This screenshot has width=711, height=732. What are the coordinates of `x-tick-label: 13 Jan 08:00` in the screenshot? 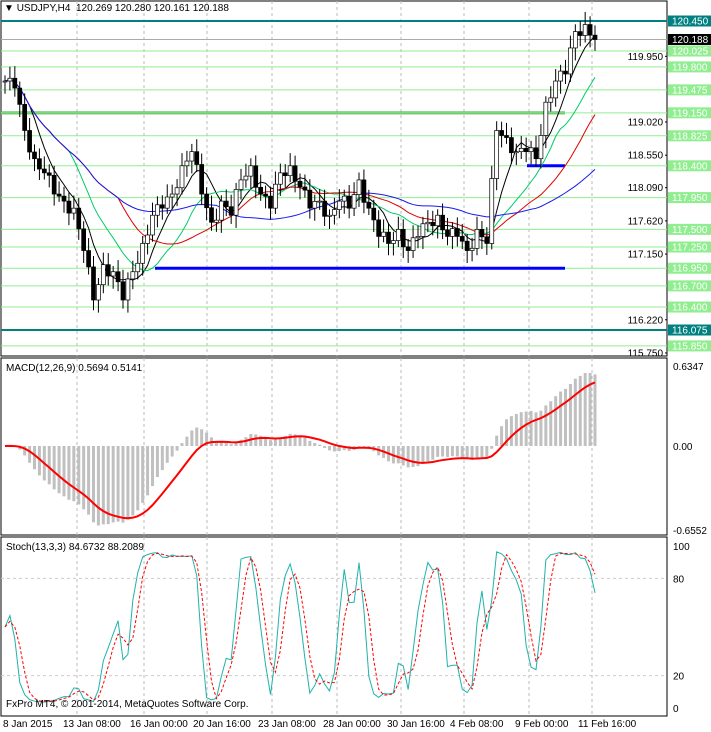 It's located at (92, 724).